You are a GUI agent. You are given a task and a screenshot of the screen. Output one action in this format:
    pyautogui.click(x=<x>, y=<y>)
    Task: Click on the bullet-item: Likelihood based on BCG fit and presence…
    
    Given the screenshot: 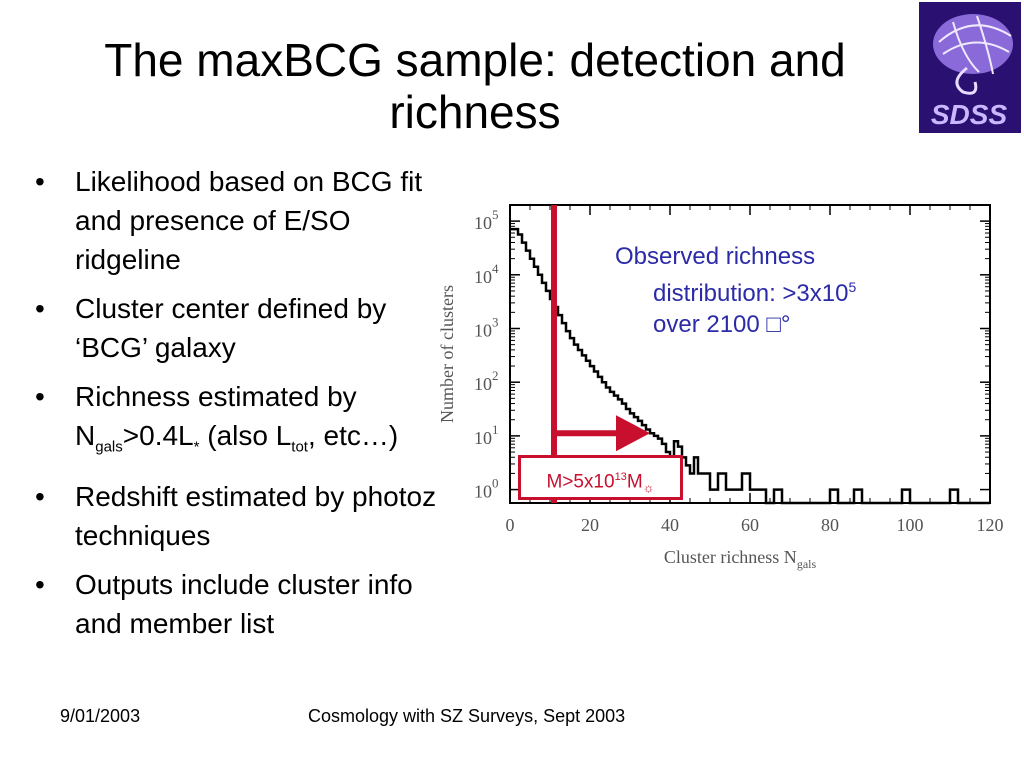 What is the action you would take?
    pyautogui.click(x=235, y=220)
    